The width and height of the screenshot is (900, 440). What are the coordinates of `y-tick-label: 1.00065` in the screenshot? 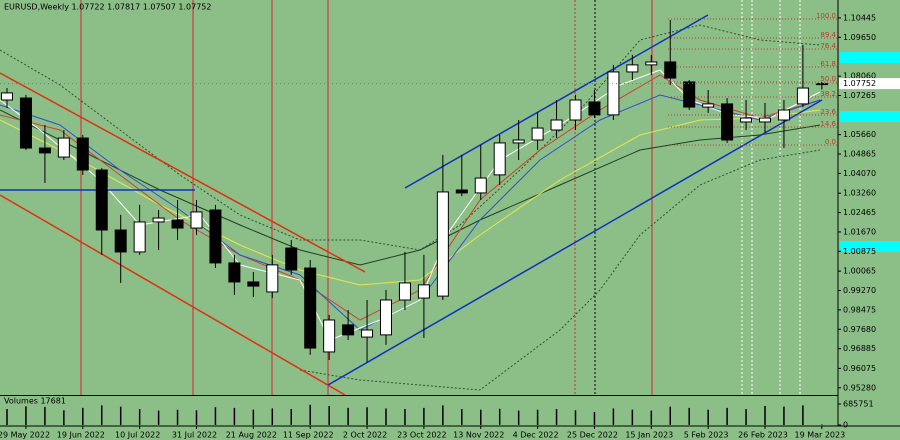 It's located at (859, 271).